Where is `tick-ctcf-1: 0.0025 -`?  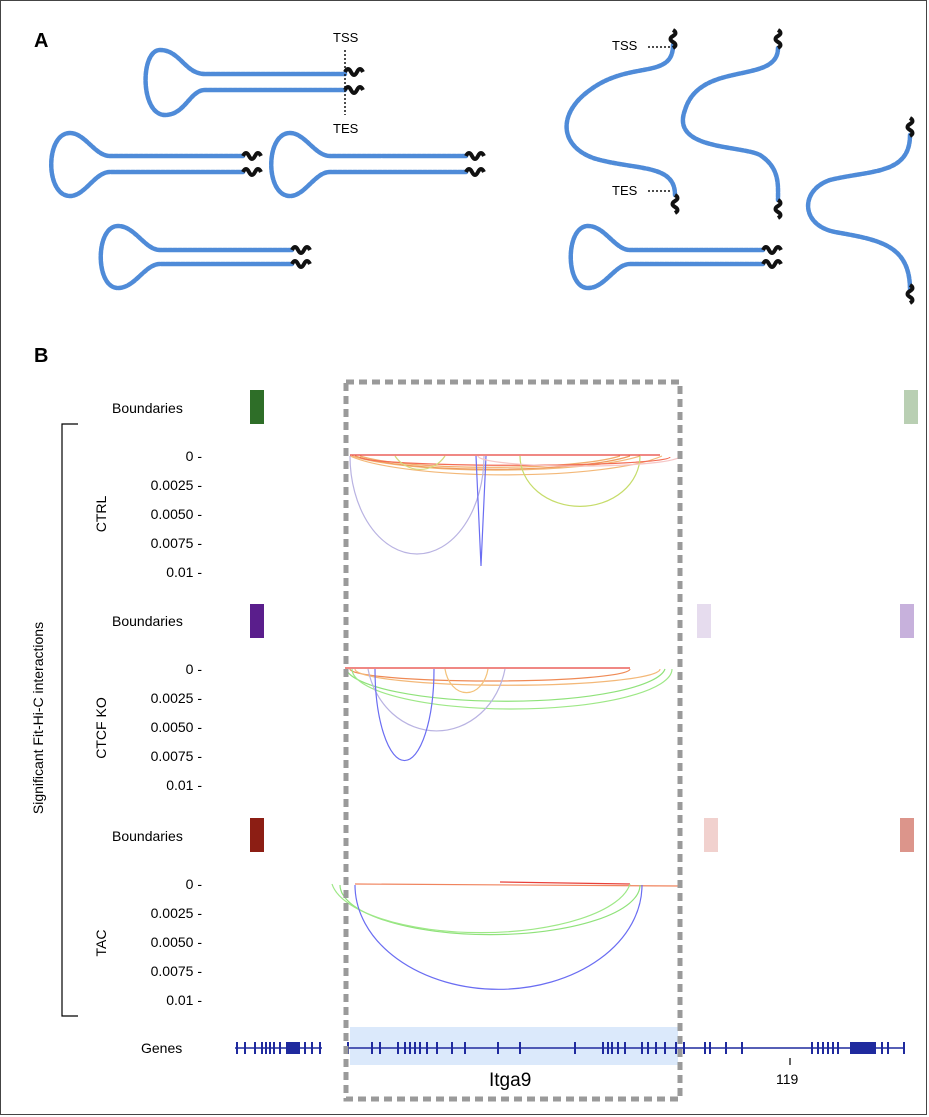 tick-ctcf-1: 0.0025 - is located at coordinates (176, 698).